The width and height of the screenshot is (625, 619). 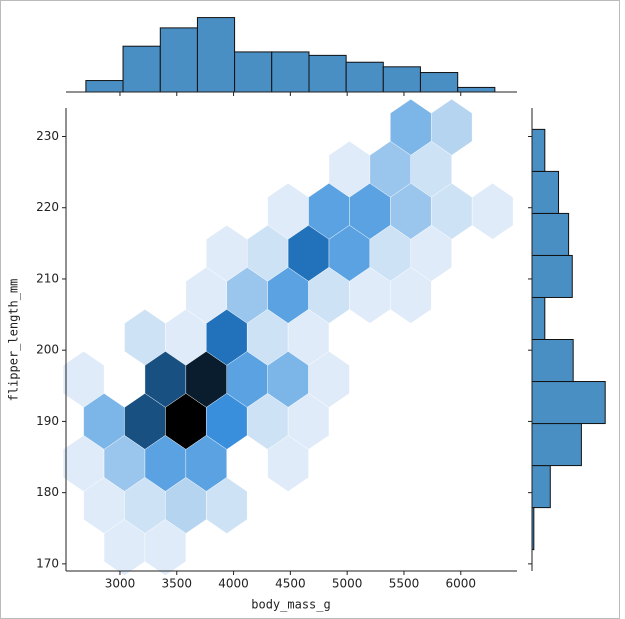 What do you see at coordinates (47, 563) in the screenshot?
I see `y-tick-label: 170` at bounding box center [47, 563].